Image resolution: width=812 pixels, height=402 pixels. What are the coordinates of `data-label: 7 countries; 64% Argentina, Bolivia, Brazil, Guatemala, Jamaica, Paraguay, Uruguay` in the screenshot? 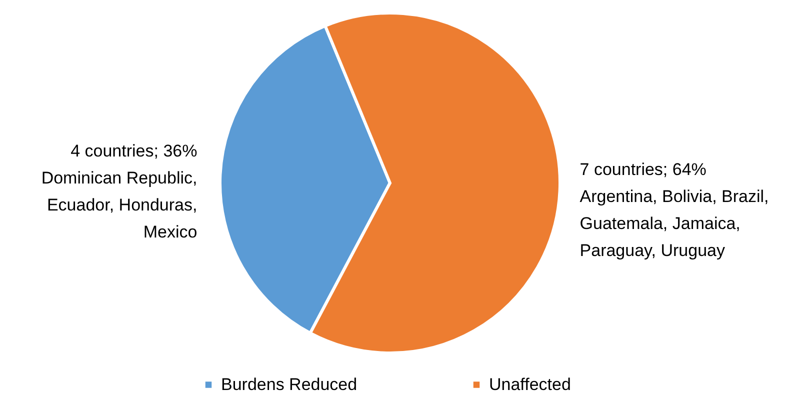 It's located at (674, 210).